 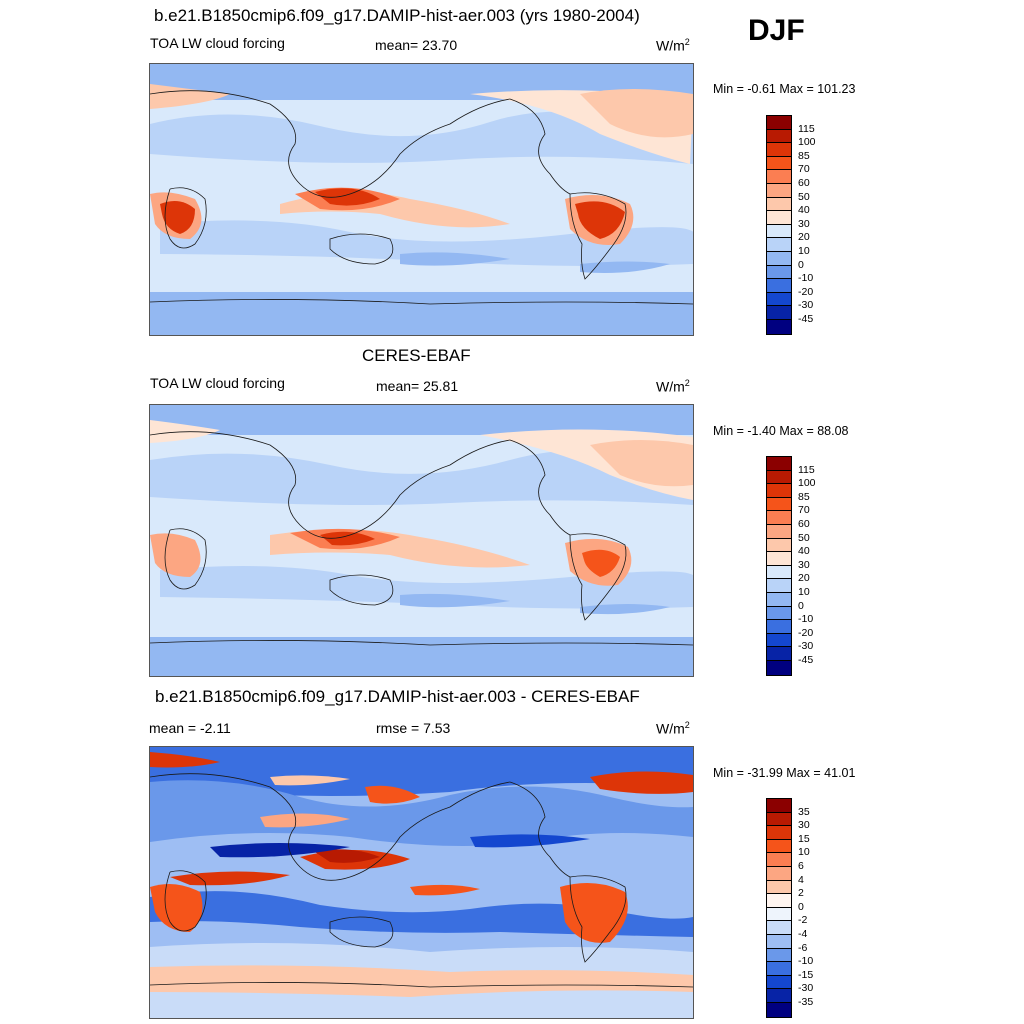 I want to click on panel2-colorbar, so click(x=779, y=566).